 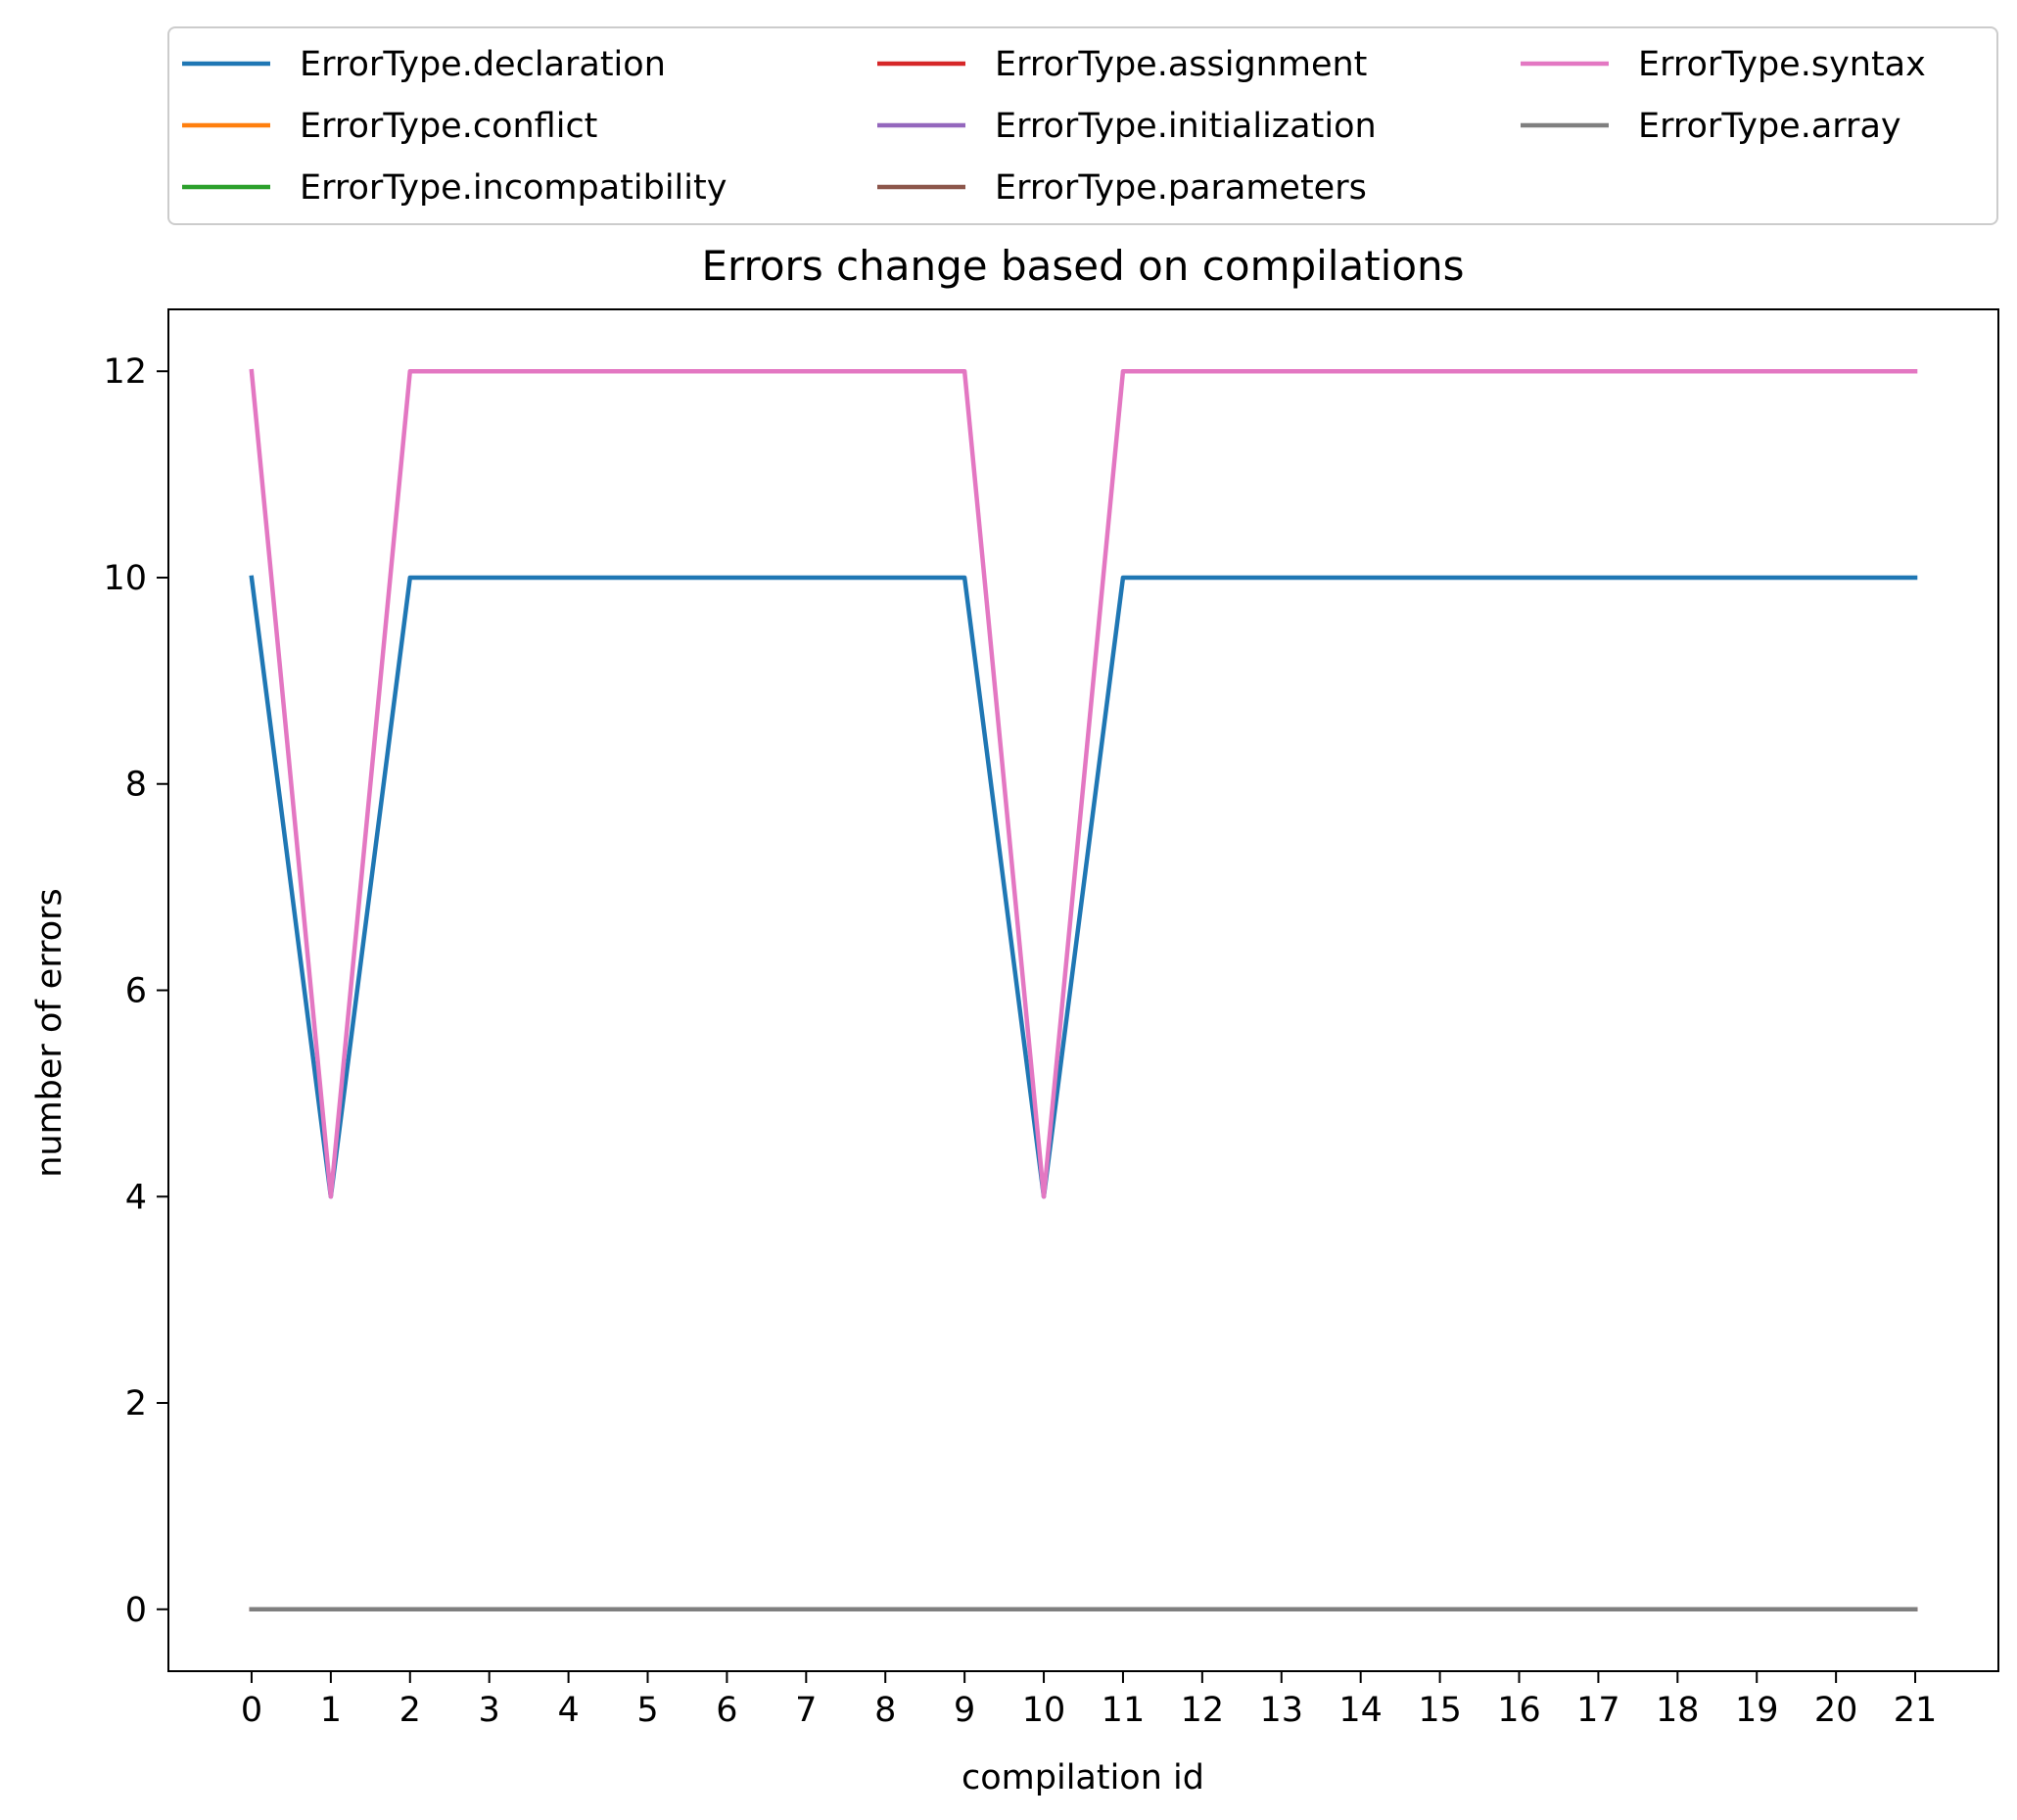 I want to click on legend-box, so click(x=1082, y=126).